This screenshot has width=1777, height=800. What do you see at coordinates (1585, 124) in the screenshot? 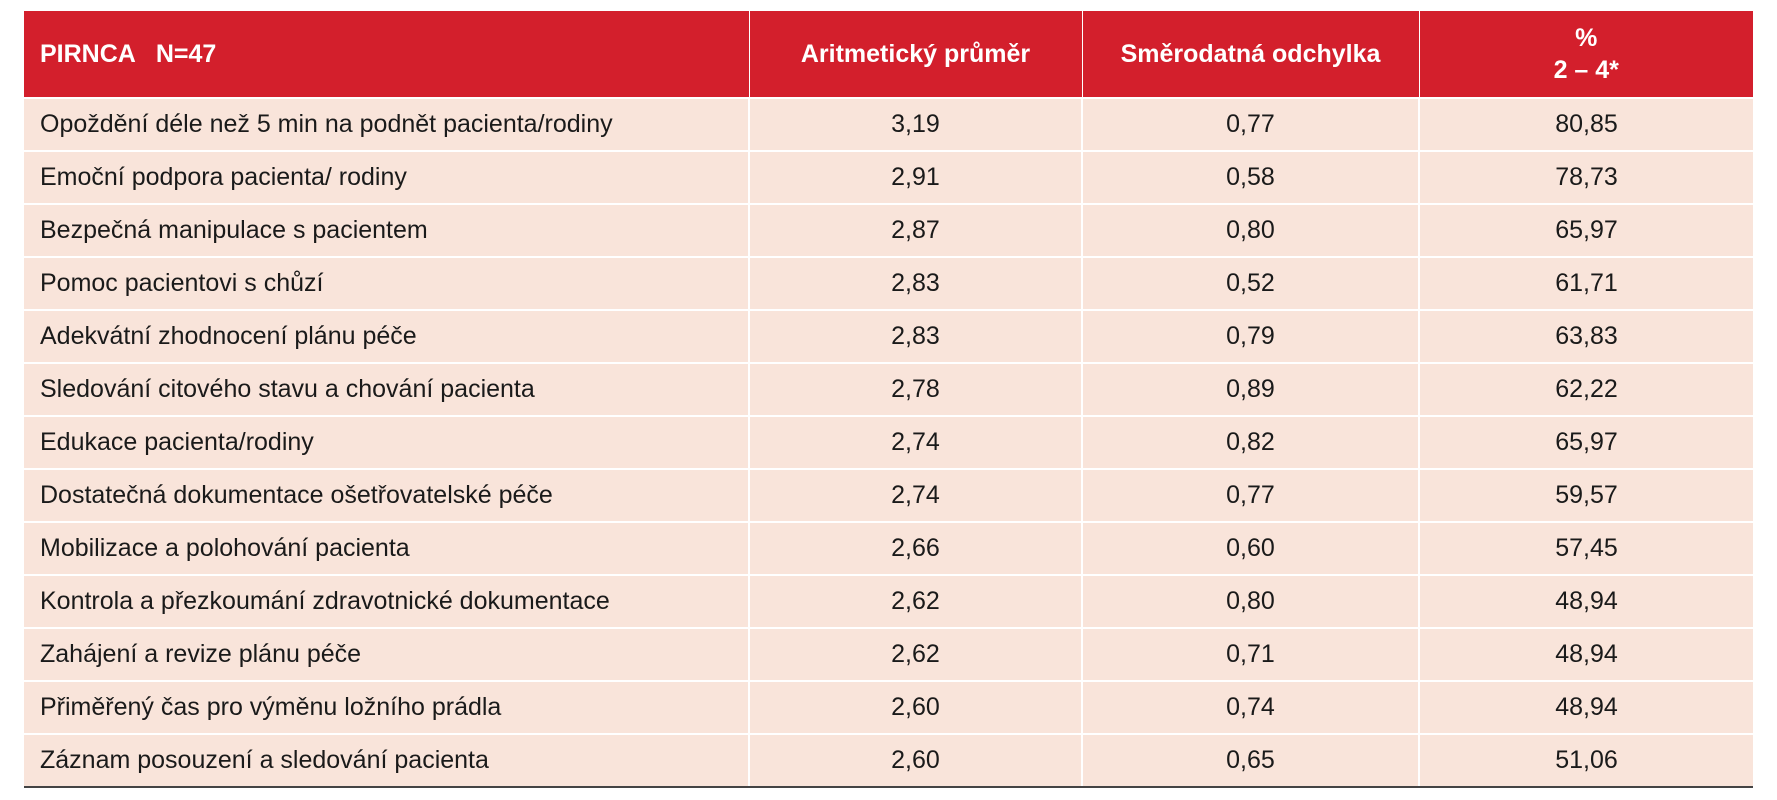
I see `row-percent: 80,85` at bounding box center [1585, 124].